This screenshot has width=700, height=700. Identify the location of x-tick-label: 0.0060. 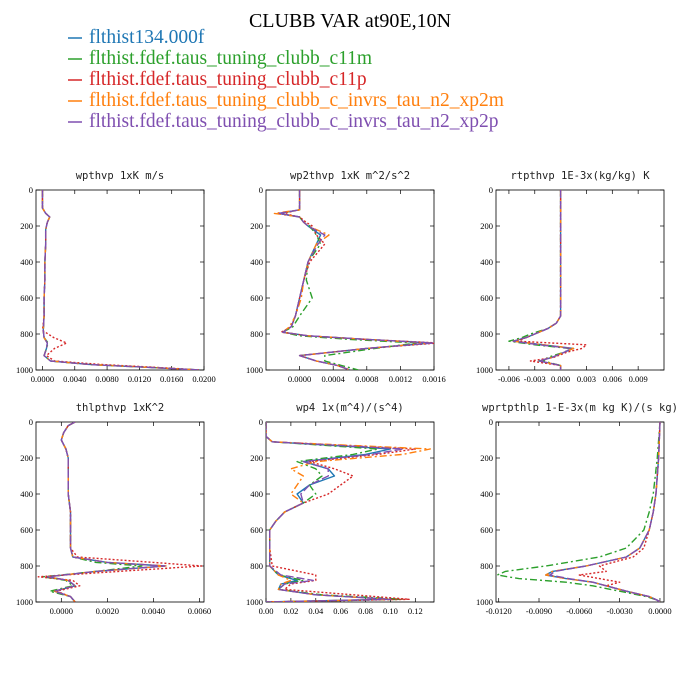
(199, 611).